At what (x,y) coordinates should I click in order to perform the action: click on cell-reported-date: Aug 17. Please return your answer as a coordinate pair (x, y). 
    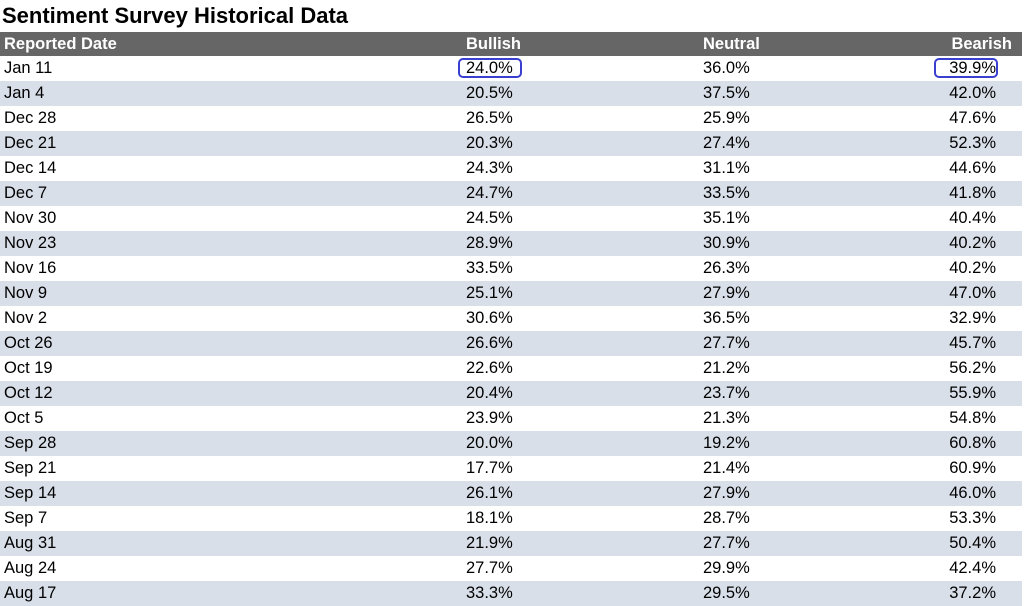
    Looking at the image, I should click on (30, 593).